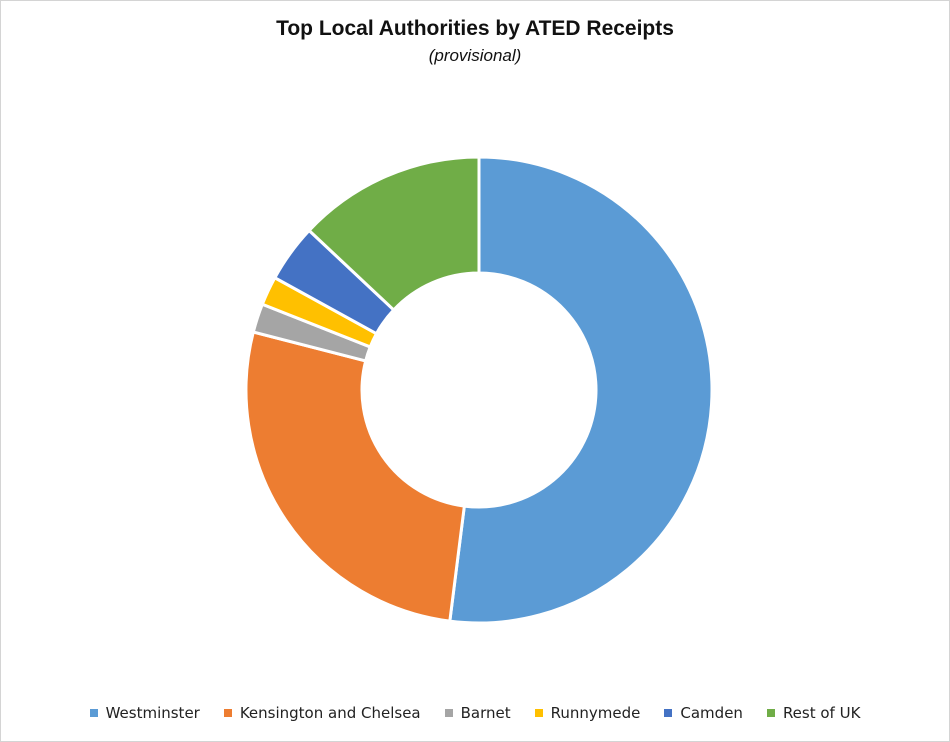 The image size is (950, 742). Describe the element at coordinates (330, 713) in the screenshot. I see `legend-label: Kensington and Chelsea` at that location.